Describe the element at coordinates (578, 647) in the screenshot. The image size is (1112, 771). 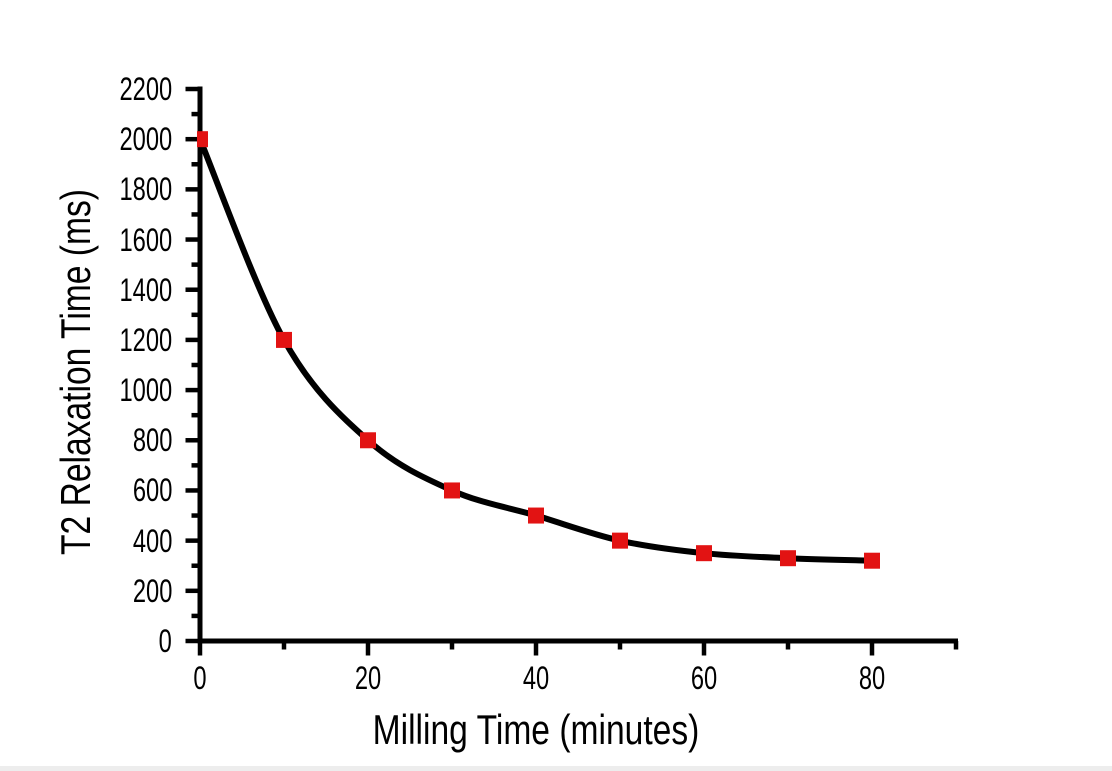
I see `x-axis` at that location.